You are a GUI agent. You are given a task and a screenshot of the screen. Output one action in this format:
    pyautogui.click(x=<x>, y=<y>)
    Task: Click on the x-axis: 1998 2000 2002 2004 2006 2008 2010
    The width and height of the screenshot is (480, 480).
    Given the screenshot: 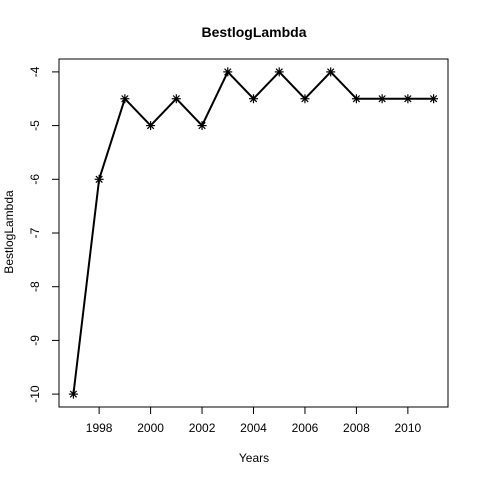 What is the action you would take?
    pyautogui.click(x=254, y=421)
    